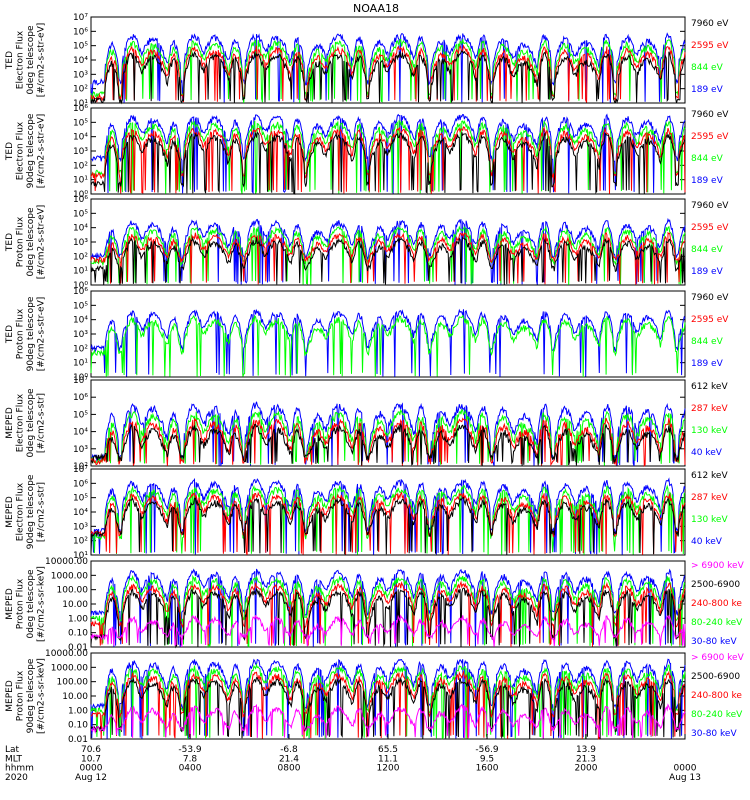 The image size is (750, 800). I want to click on legend-entry: 240-800 ke, so click(716, 696).